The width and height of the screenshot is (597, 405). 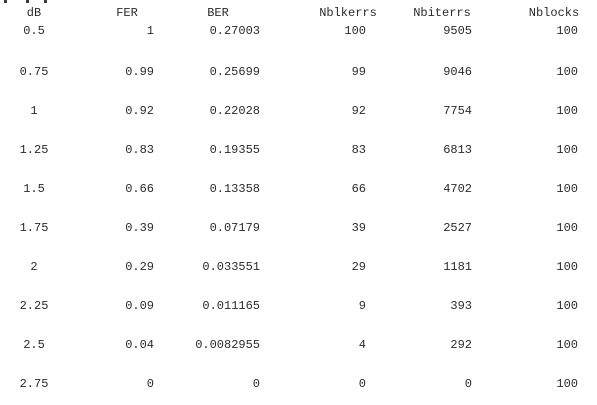 I want to click on cell-fer: 0.92, so click(x=139, y=111).